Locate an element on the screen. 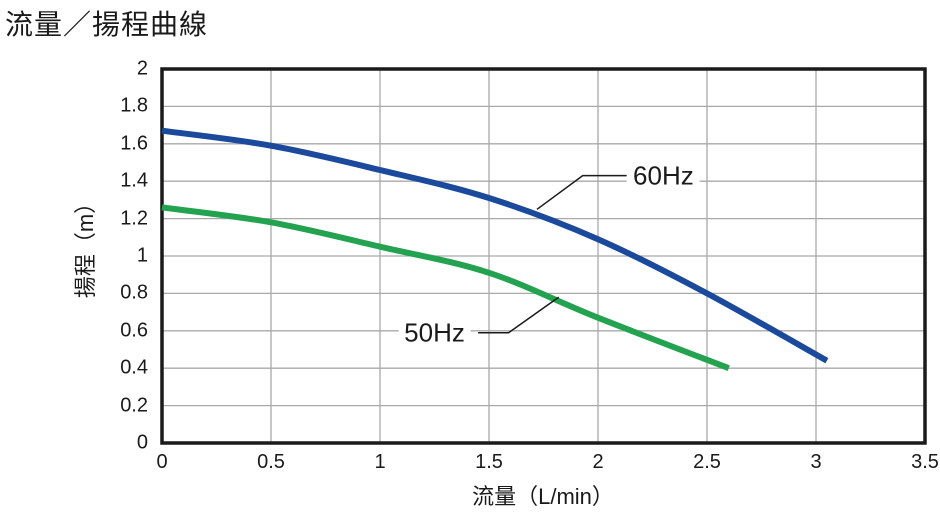  leader-line-50hz is located at coordinates (519, 315).